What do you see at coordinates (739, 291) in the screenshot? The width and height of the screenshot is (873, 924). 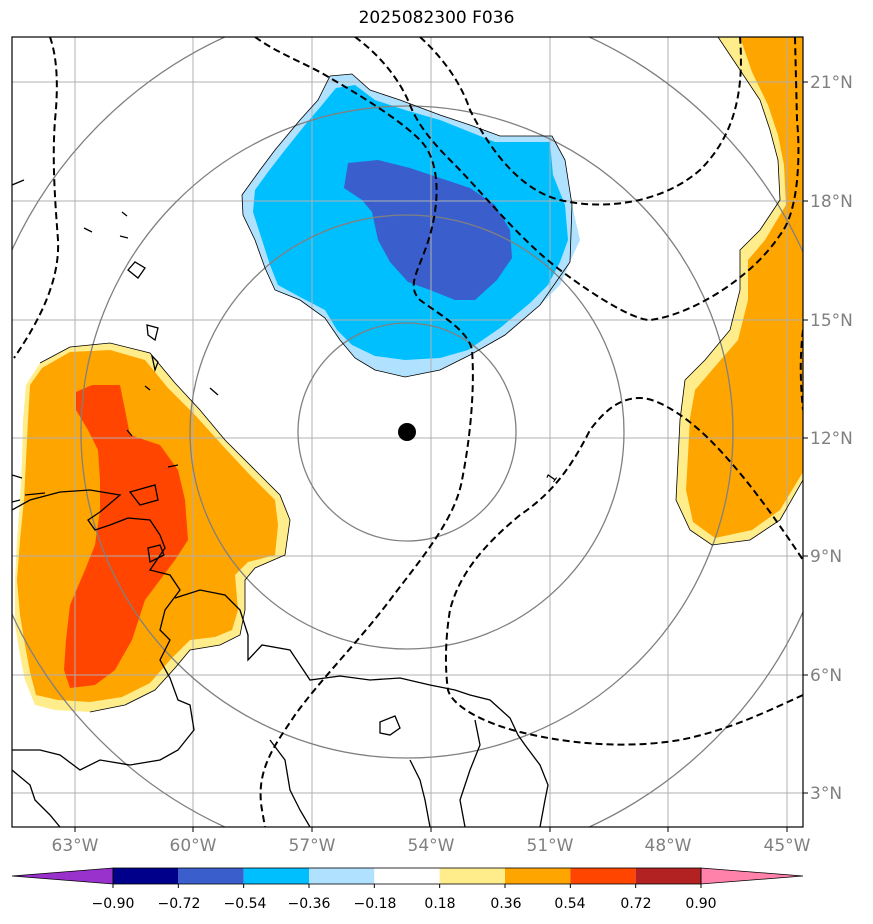 I see `positive-anomaly-east` at bounding box center [739, 291].